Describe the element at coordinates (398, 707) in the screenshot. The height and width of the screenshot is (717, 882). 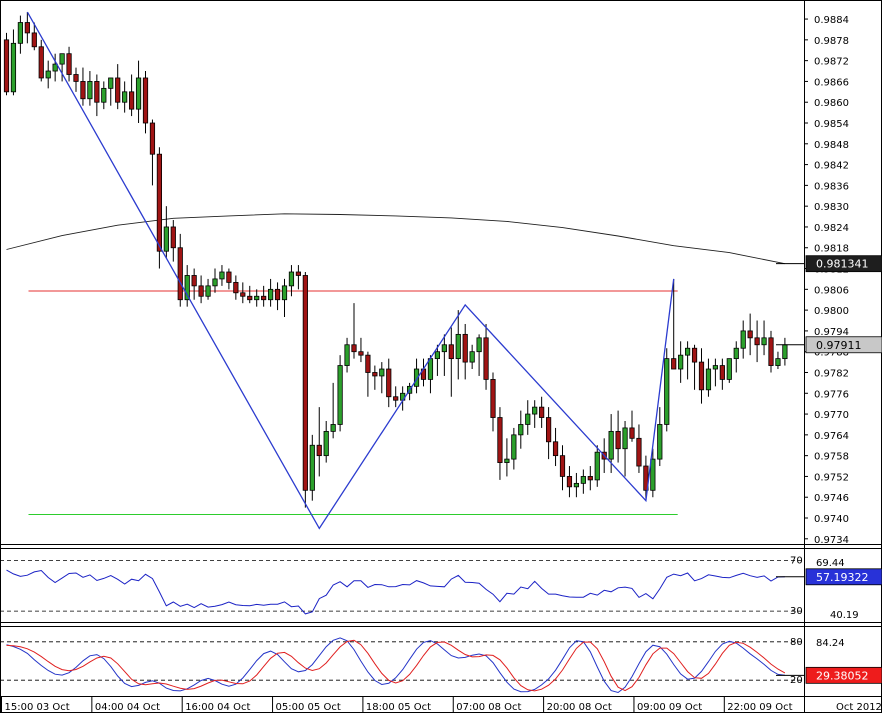
I see `time-tick-label: 18:00 05 Oct` at that location.